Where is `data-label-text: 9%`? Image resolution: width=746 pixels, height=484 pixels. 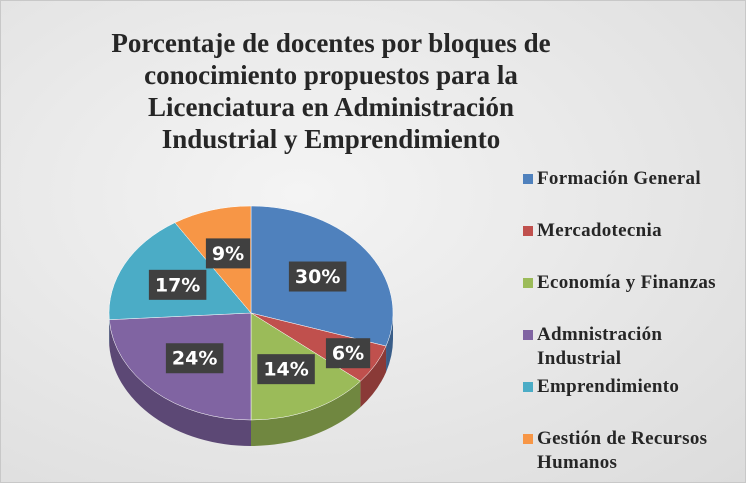 data-label-text: 9% is located at coordinates (228, 254).